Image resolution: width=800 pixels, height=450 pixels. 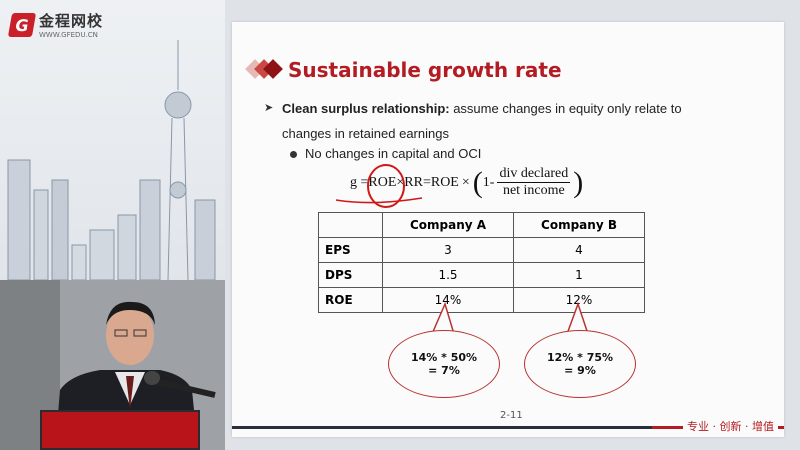 I want to click on city-skyline-illustration, so click(x=111, y=160).